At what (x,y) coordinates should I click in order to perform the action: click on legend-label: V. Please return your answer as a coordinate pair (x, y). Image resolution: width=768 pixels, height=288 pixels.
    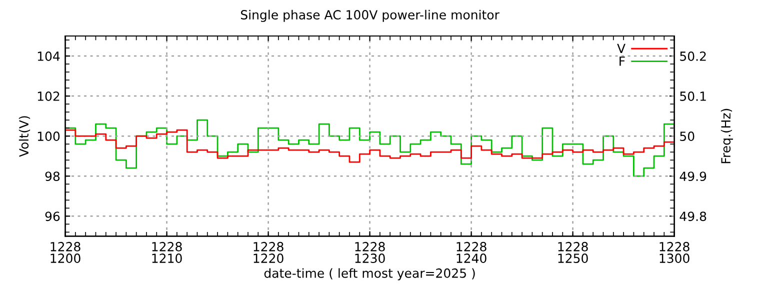
    Looking at the image, I should click on (621, 48).